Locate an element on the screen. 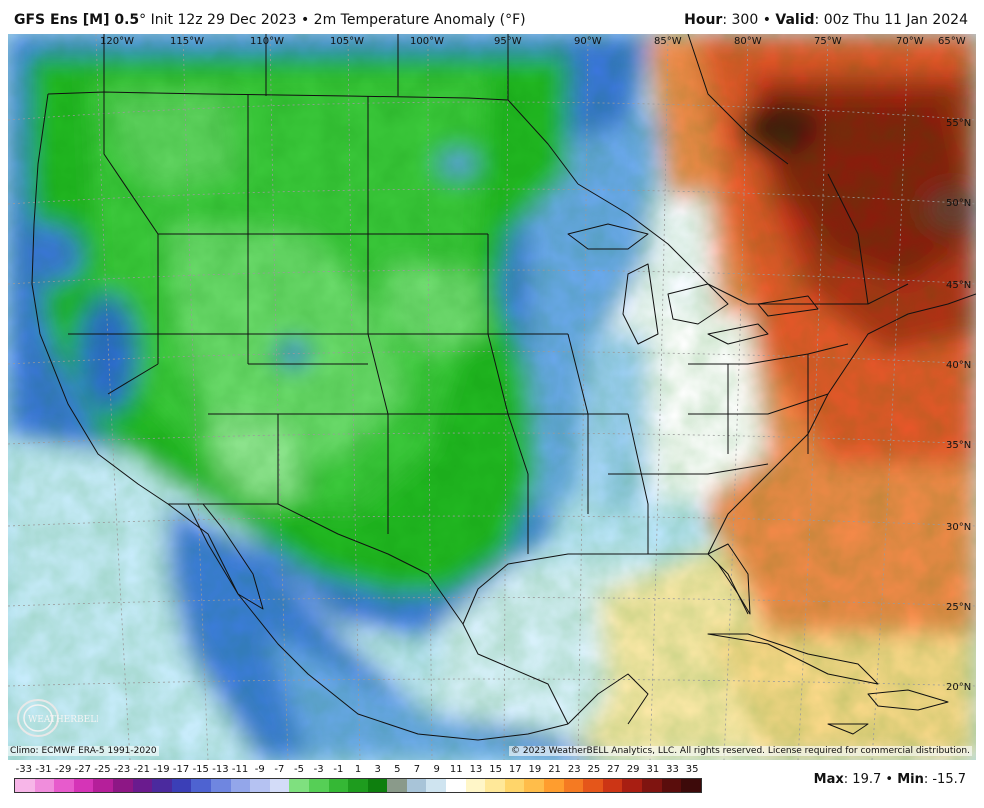 Image resolution: width=984 pixels, height=808 pixels. model-name: GFS Ens [M] 0.5 is located at coordinates (77, 20).